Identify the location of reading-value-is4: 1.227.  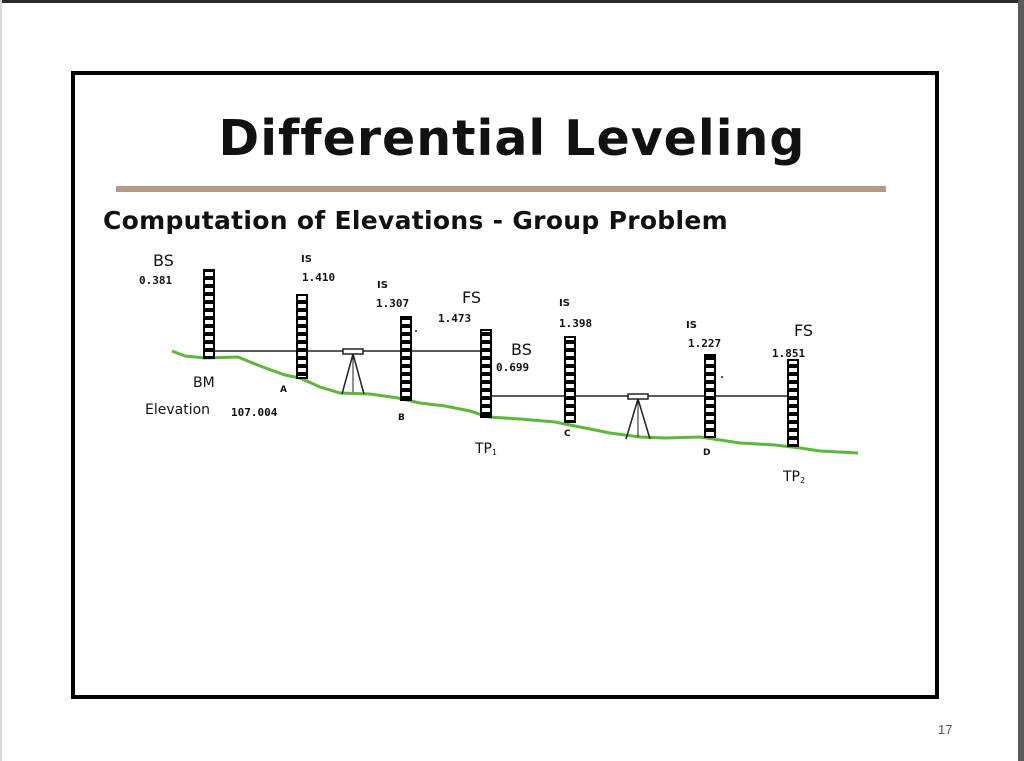
(704, 343).